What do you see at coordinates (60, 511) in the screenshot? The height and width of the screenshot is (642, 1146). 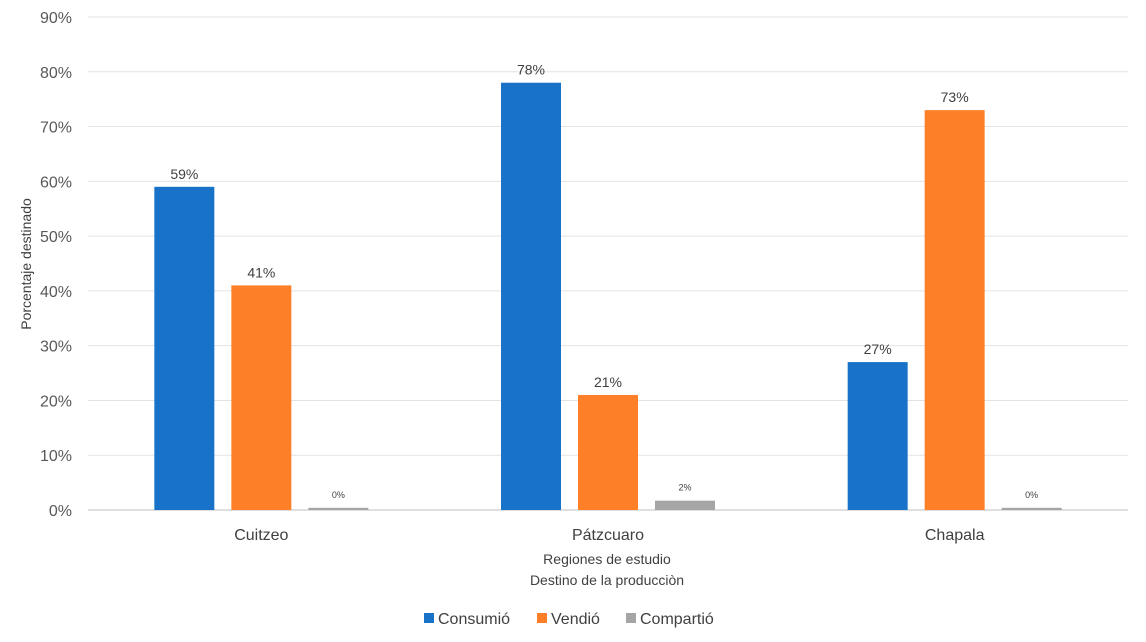 I see `y-tick-label: 0%` at bounding box center [60, 511].